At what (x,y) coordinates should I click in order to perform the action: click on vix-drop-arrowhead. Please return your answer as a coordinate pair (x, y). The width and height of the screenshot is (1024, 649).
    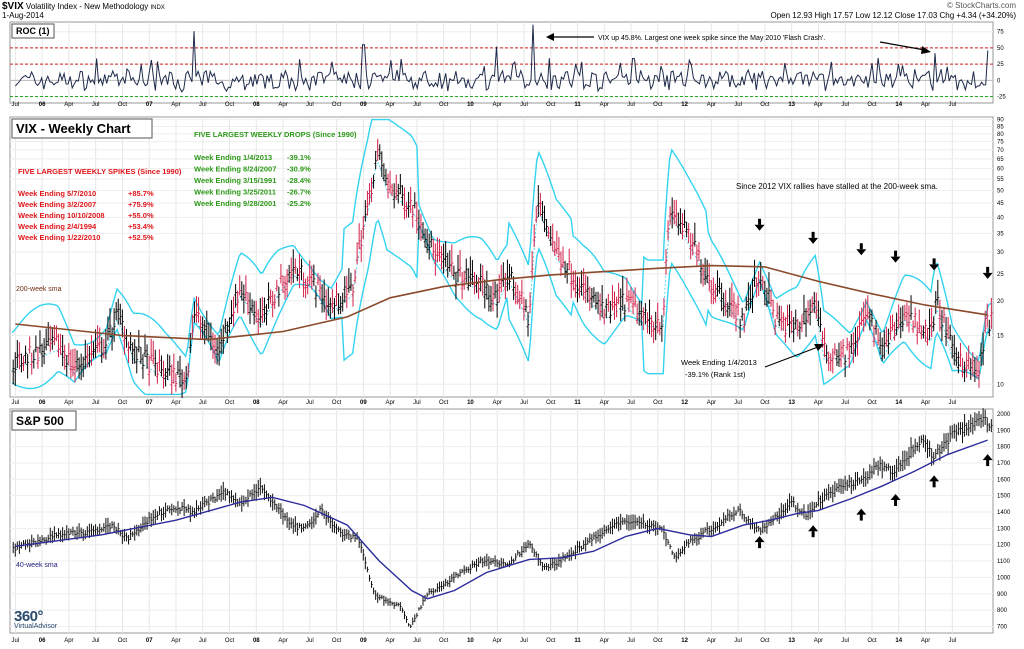
    Looking at the image, I should click on (819, 347).